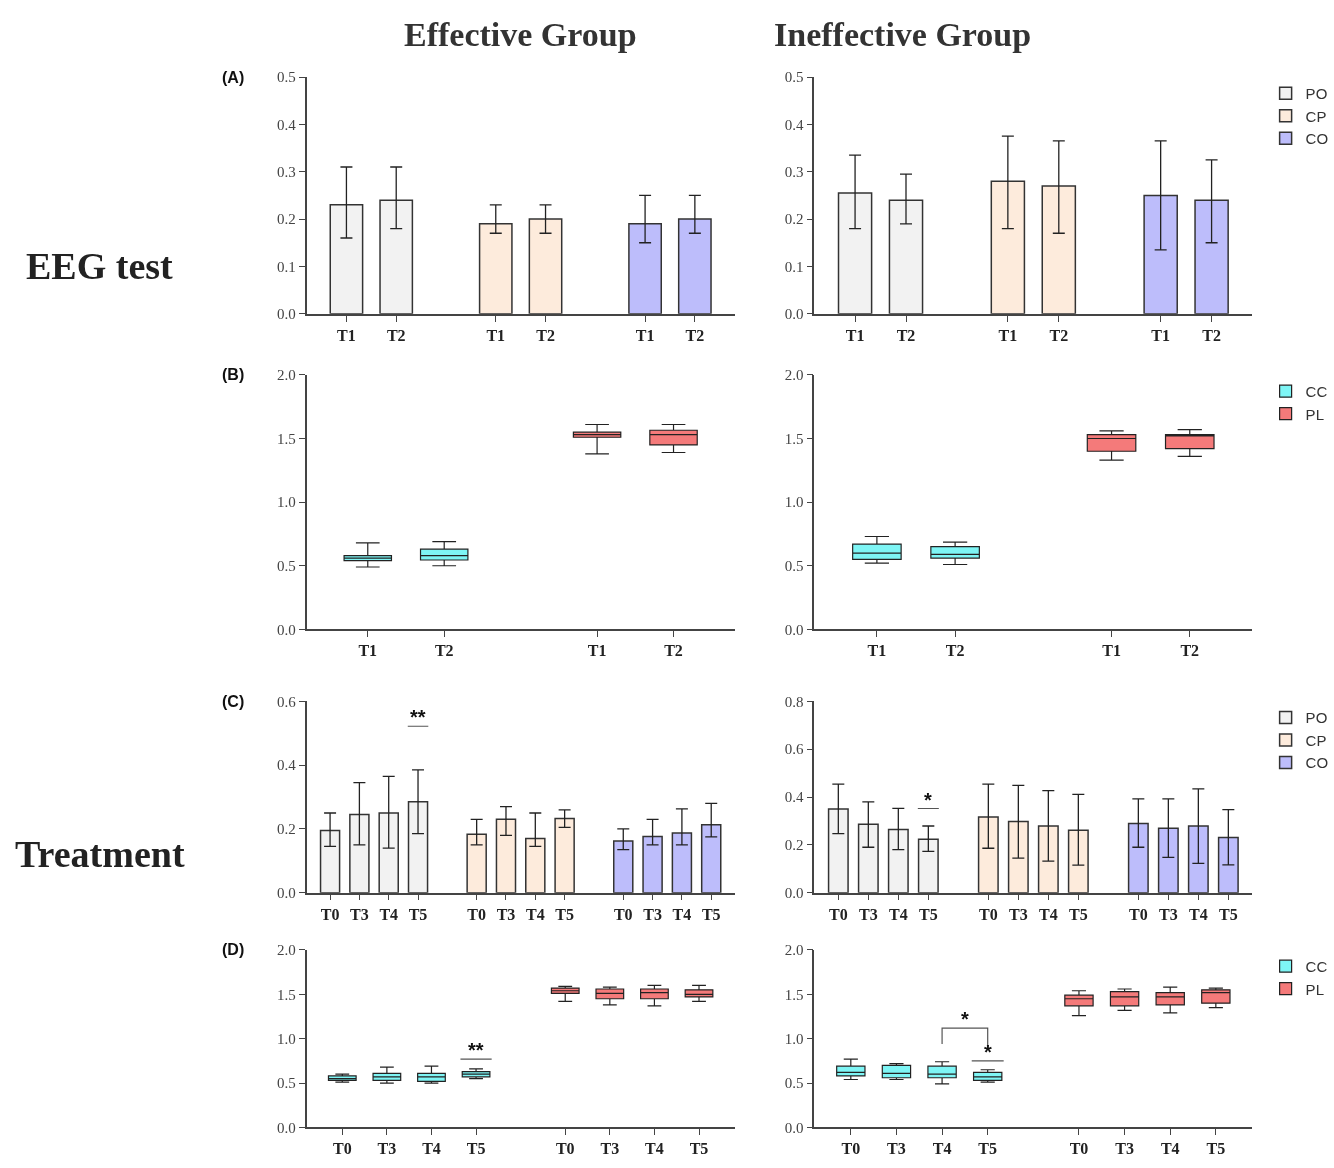 This screenshot has height=1168, width=1334. What do you see at coordinates (233, 77) in the screenshot?
I see `text: (A)` at bounding box center [233, 77].